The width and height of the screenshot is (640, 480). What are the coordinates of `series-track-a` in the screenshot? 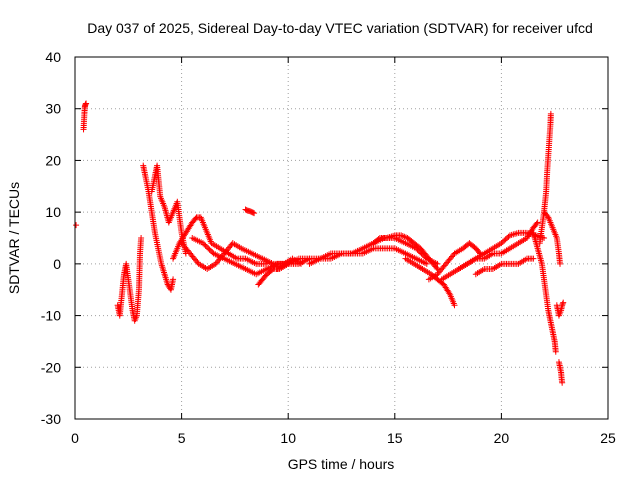 It's located at (129, 279).